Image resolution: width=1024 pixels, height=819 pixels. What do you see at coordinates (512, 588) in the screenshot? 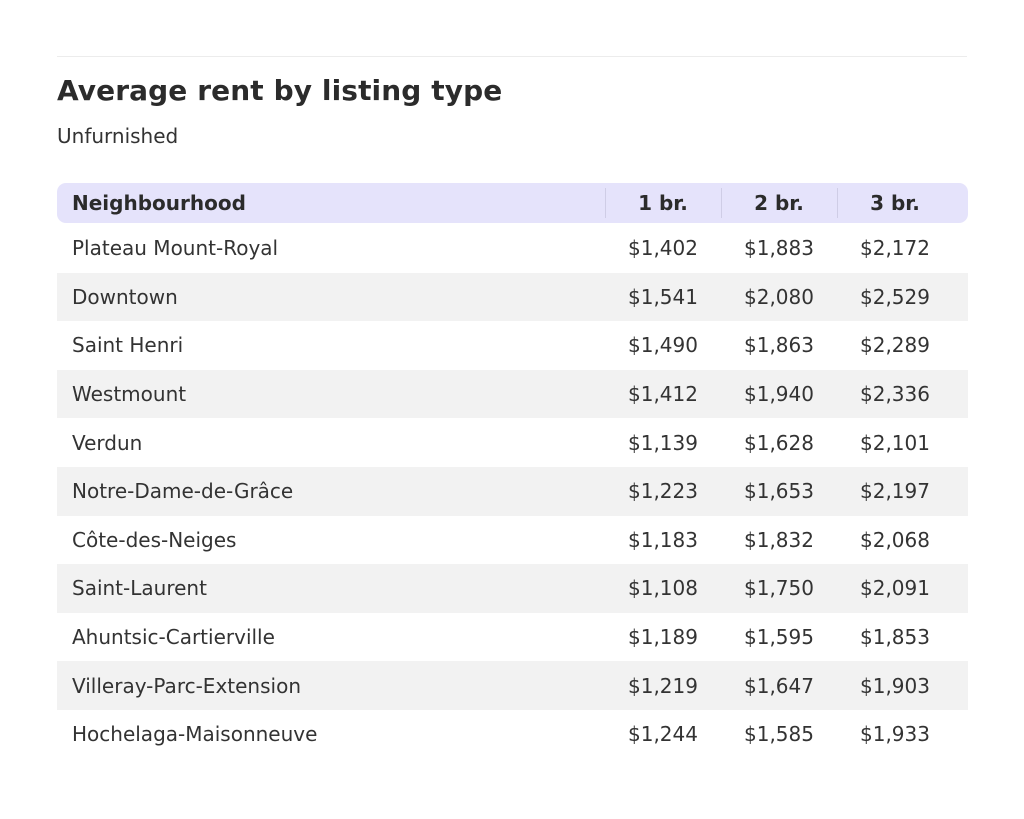
I see `table-row: Saint-Laurent $1,108 $1,750 $2,091` at bounding box center [512, 588].